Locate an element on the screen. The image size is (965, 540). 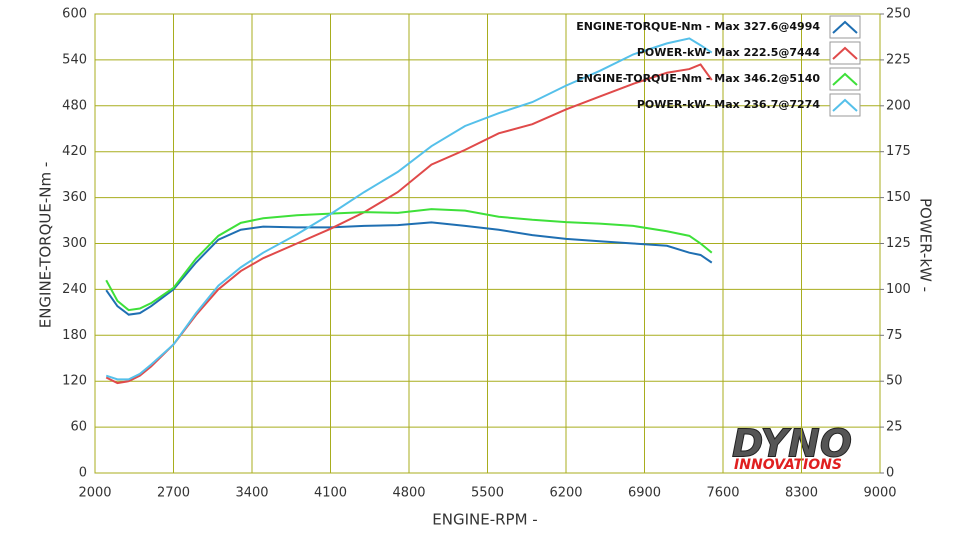
y2-axis-label: POWER-kW - is located at coordinates (926, 245).